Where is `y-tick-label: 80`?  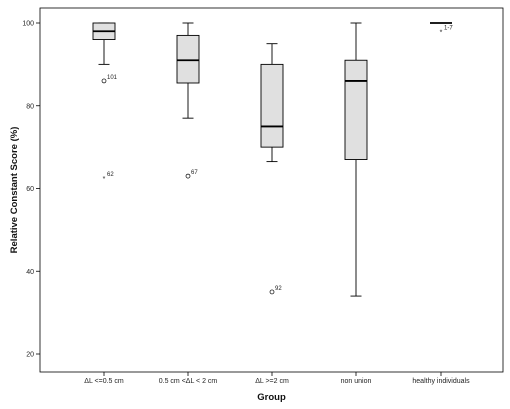
y-tick-label: 80 is located at coordinates (30, 106).